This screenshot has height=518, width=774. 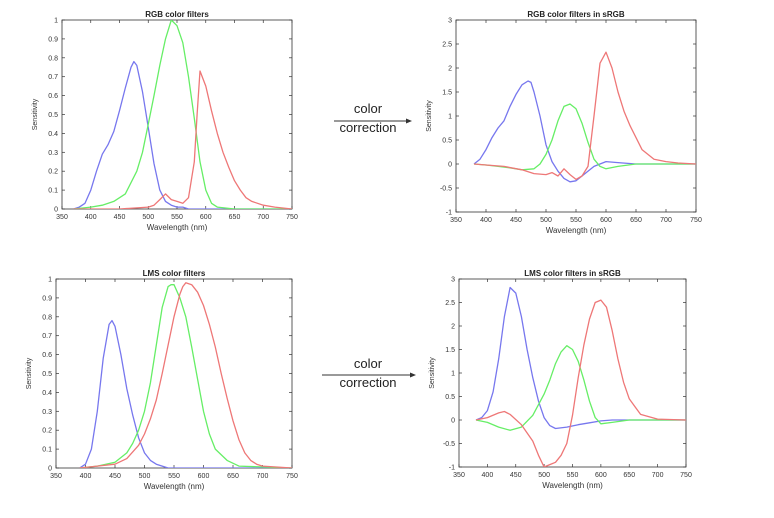 What do you see at coordinates (53, 172) in the screenshot?
I see `y-tick-label: 0.2` at bounding box center [53, 172].